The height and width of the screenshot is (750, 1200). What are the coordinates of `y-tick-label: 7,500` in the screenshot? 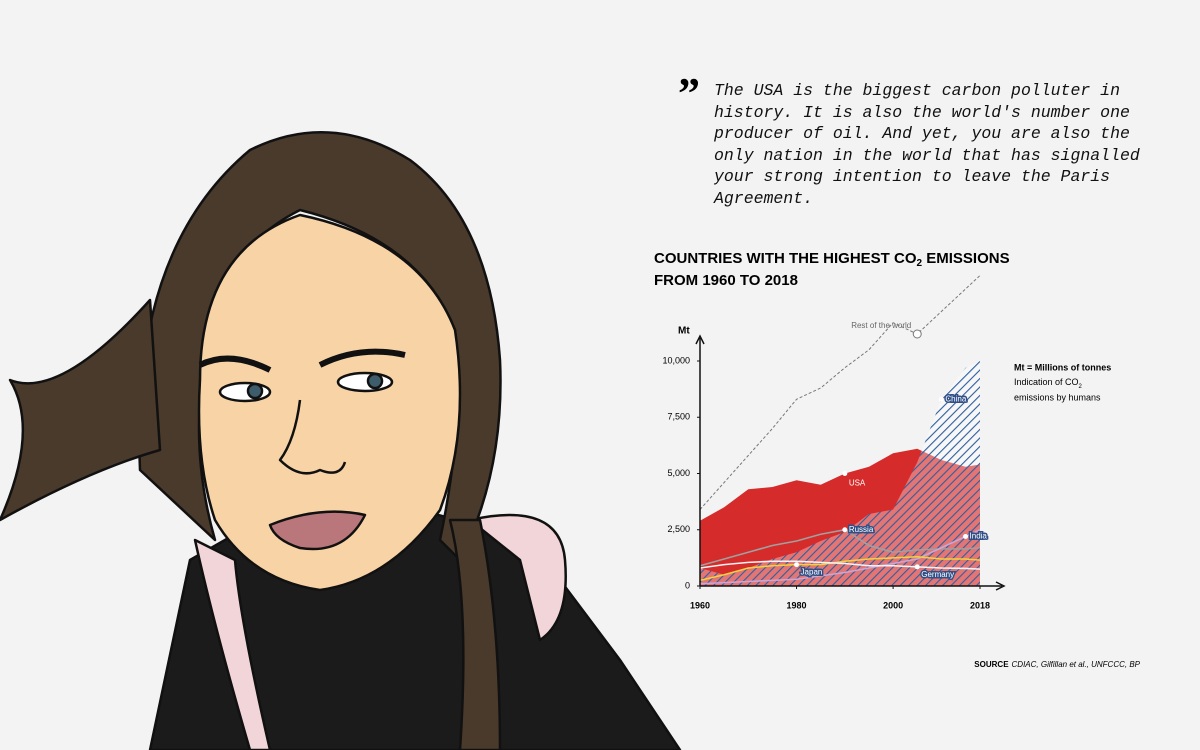 It's located at (678, 417).